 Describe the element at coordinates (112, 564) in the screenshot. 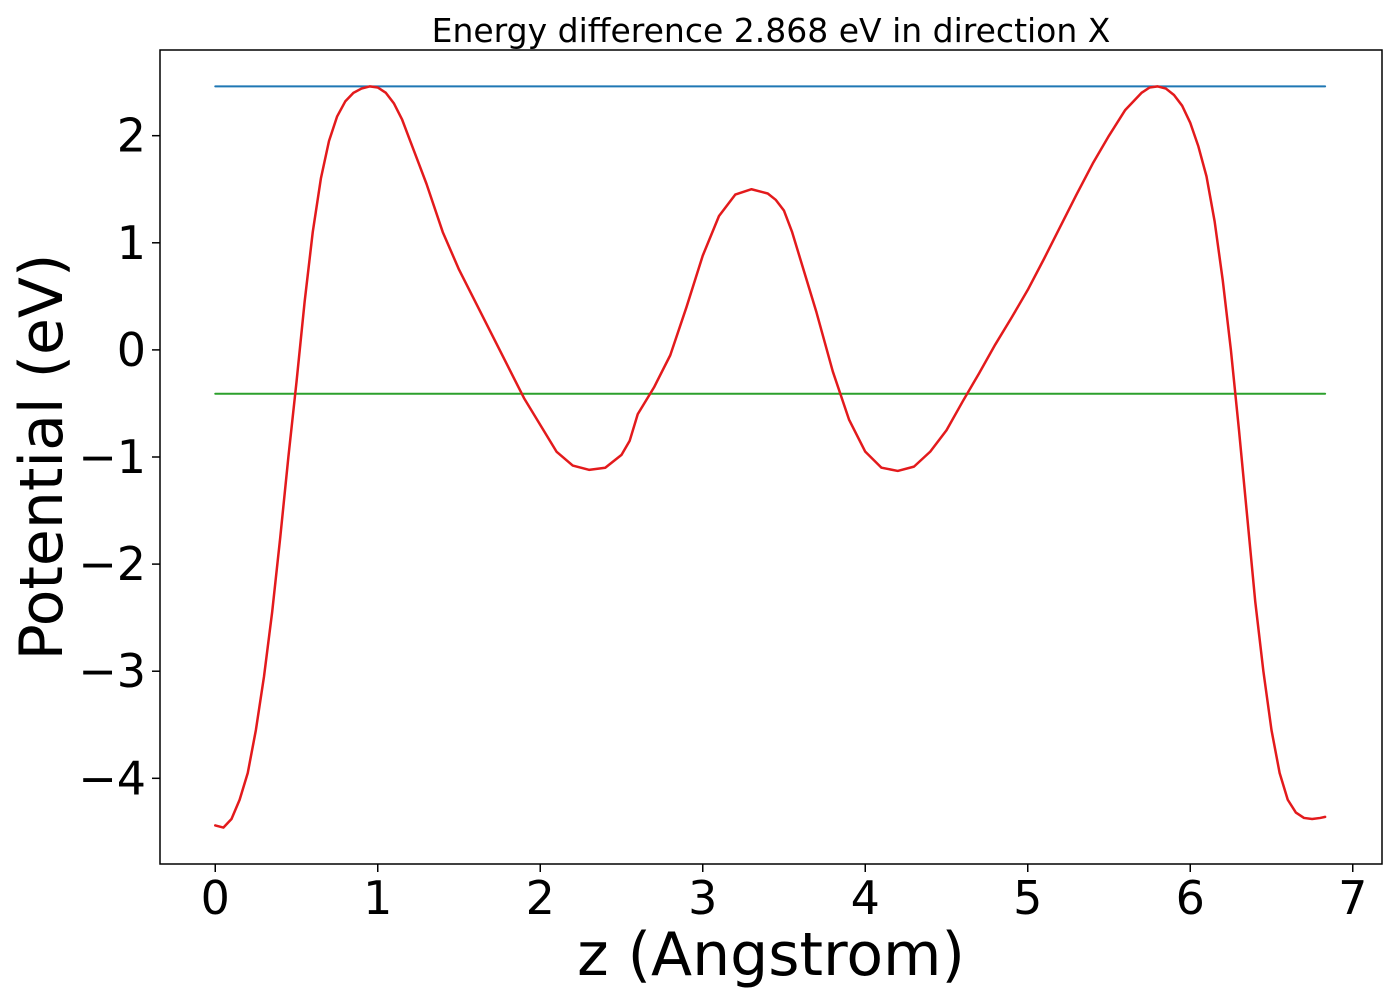

I see `y-tick-label: −2` at that location.